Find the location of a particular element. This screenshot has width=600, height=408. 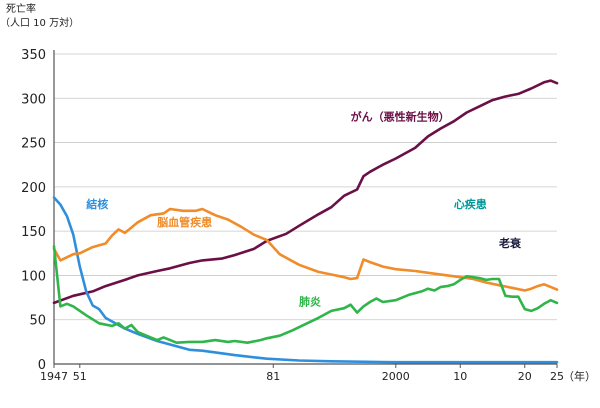

y-tick-label: 50 is located at coordinates (37, 321).